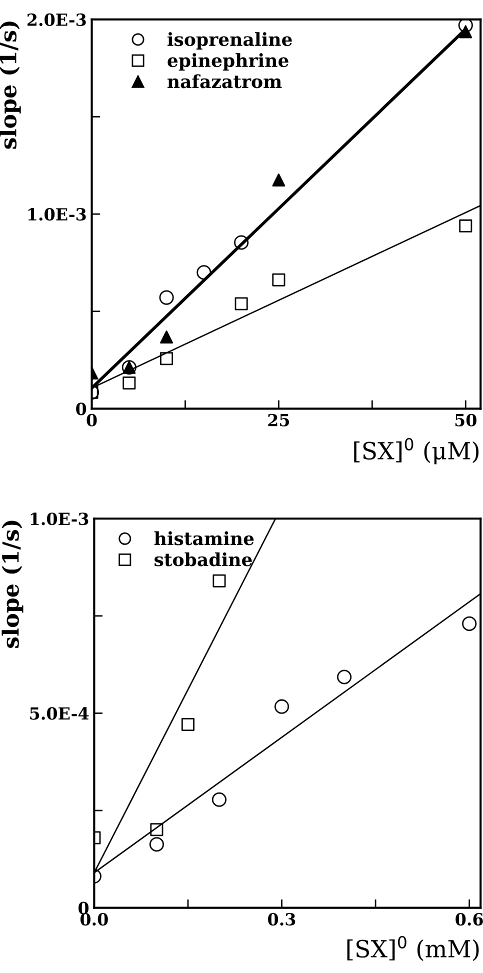 The width and height of the screenshot is (483, 973). Describe the element at coordinates (203, 559) in the screenshot. I see `legend-label: stobadine` at that location.